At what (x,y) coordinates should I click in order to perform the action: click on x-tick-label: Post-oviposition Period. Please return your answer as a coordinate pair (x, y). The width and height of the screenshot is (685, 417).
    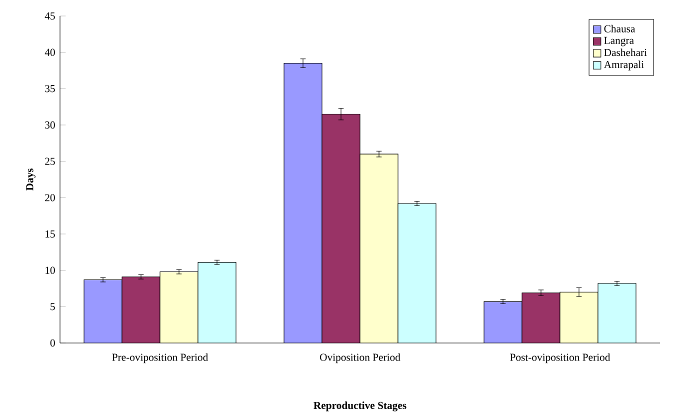
    Looking at the image, I should click on (560, 358).